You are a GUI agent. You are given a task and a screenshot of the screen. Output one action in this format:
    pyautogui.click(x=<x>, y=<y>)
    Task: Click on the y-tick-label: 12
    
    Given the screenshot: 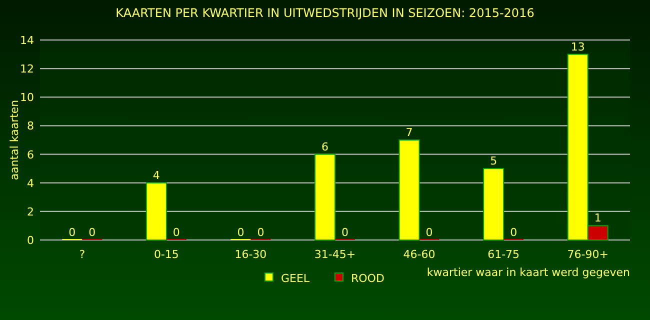 What is the action you would take?
    pyautogui.click(x=27, y=69)
    